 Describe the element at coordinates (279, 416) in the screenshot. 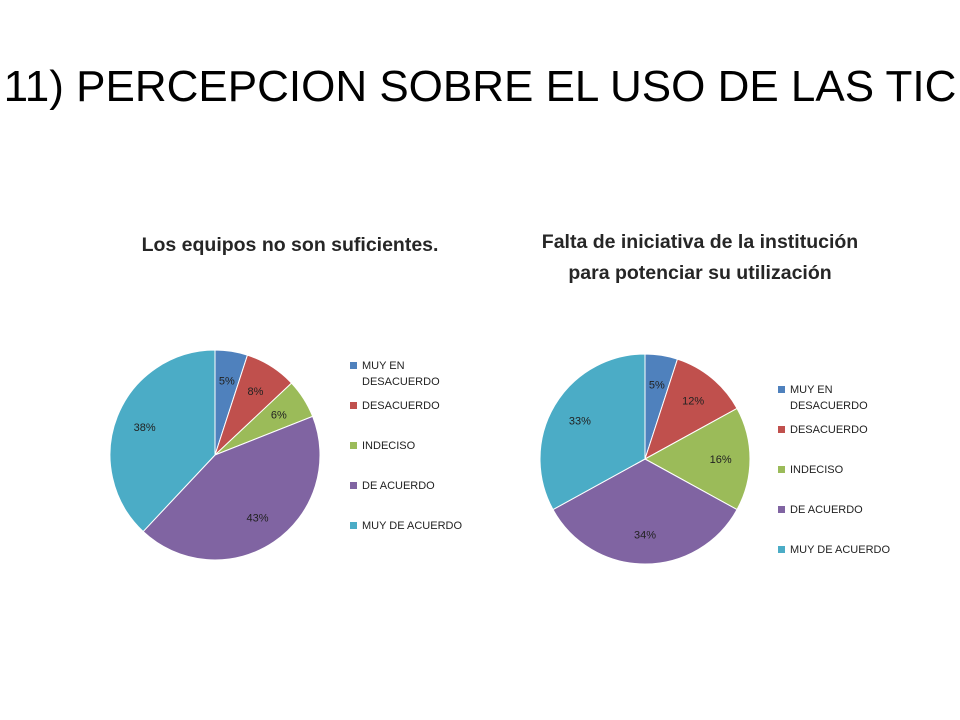

I see `slice-data-label: 6%` at that location.